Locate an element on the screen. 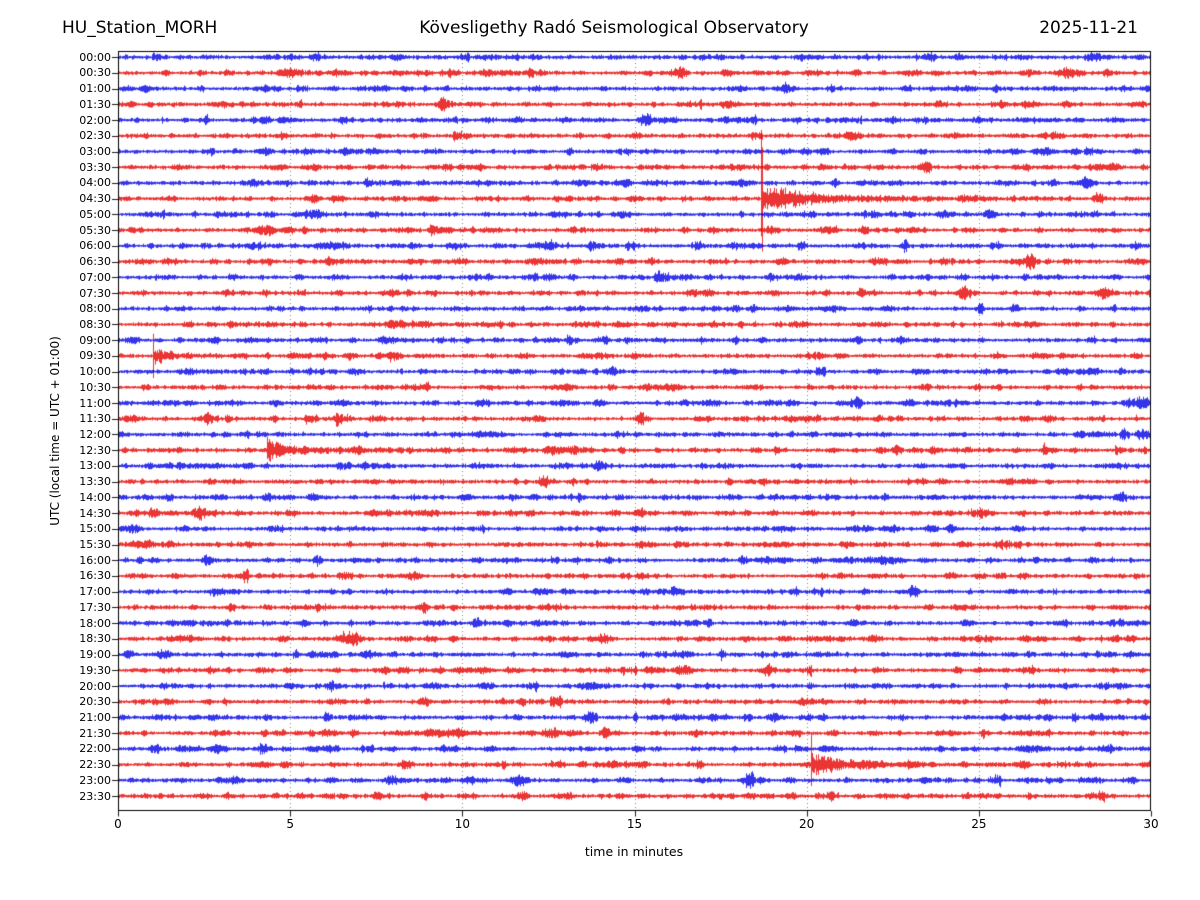 The height and width of the screenshot is (900, 1200). y-tick-label: 11:30 is located at coordinates (95, 419).